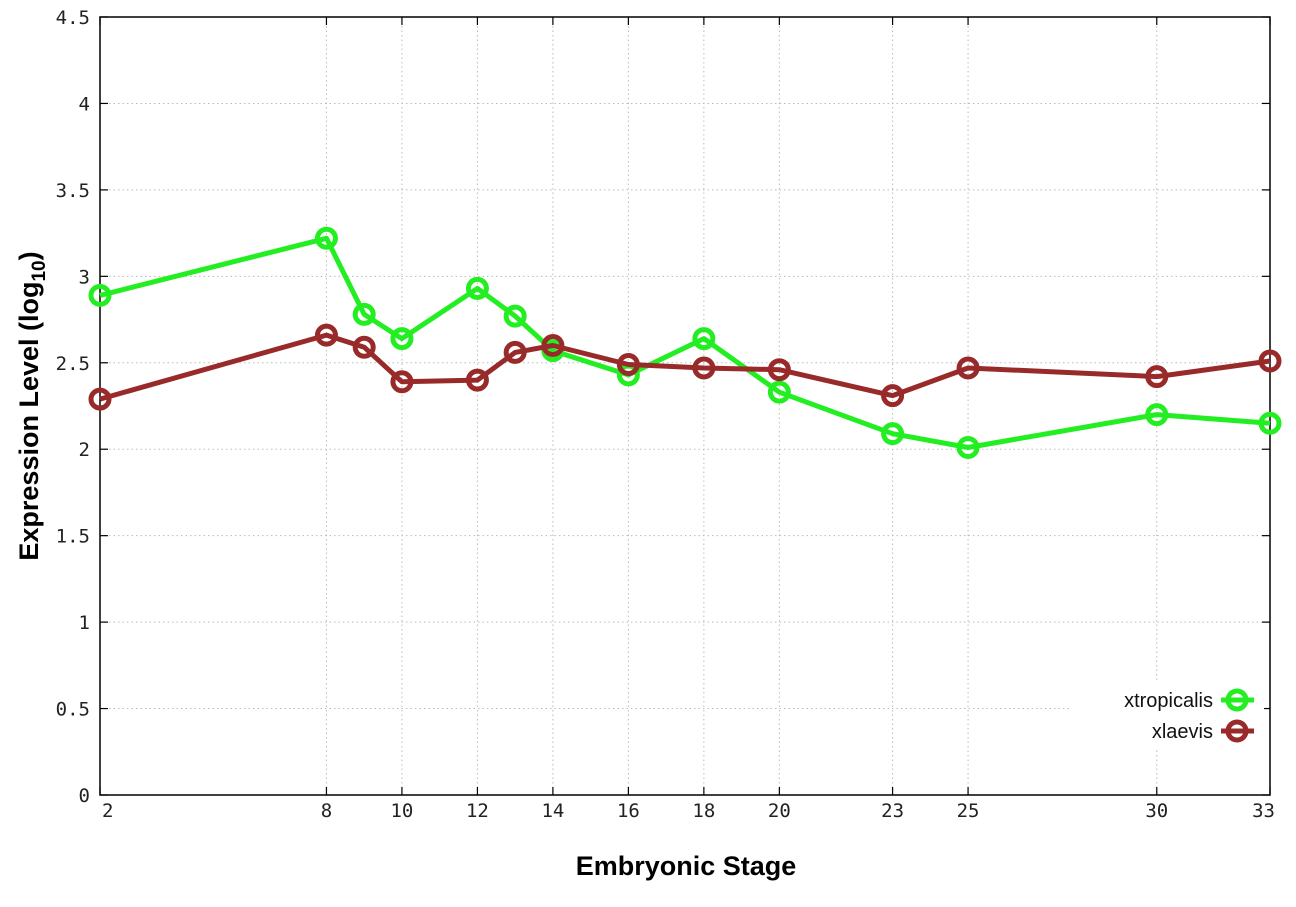 This screenshot has height=907, width=1296. Describe the element at coordinates (703, 811) in the screenshot. I see `x-tick-label: 18` at that location.